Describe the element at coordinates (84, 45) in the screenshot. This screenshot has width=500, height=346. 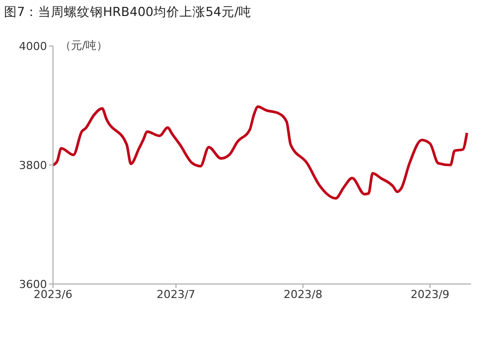
I see `y-axis-title: （元/吨）` at that location.